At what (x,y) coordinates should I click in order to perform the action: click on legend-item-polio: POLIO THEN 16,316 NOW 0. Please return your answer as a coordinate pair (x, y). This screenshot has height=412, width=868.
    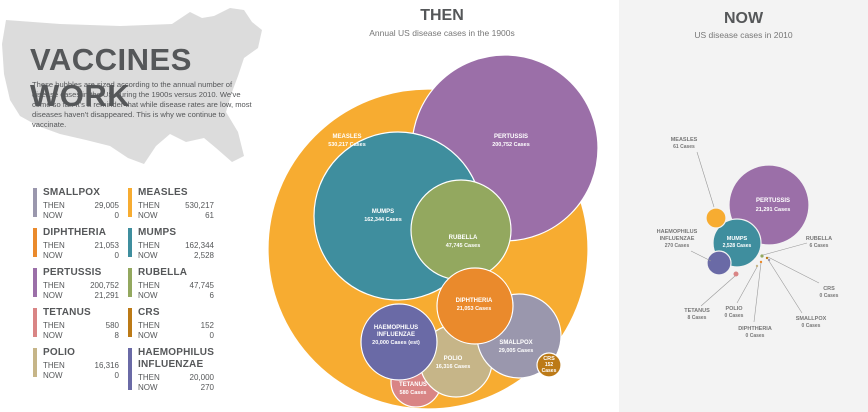
    Looking at the image, I should click on (81, 364).